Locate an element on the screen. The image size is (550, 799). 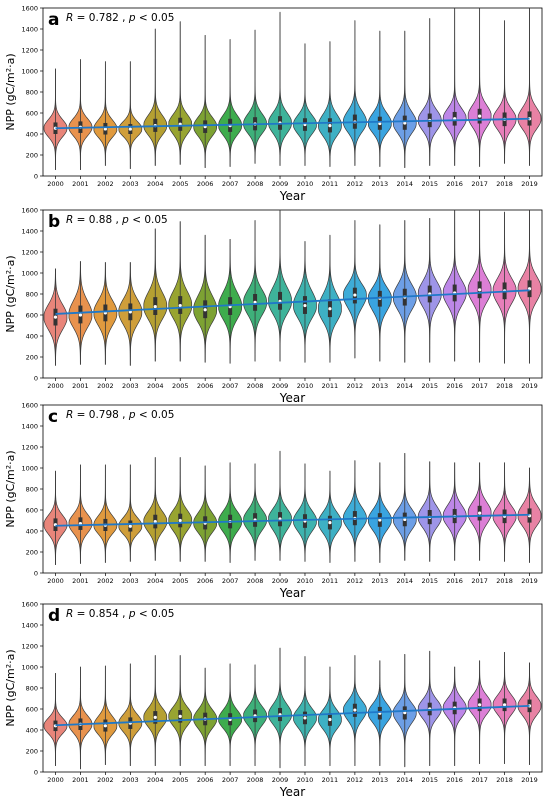
median-2000 is located at coordinates (55, 317).